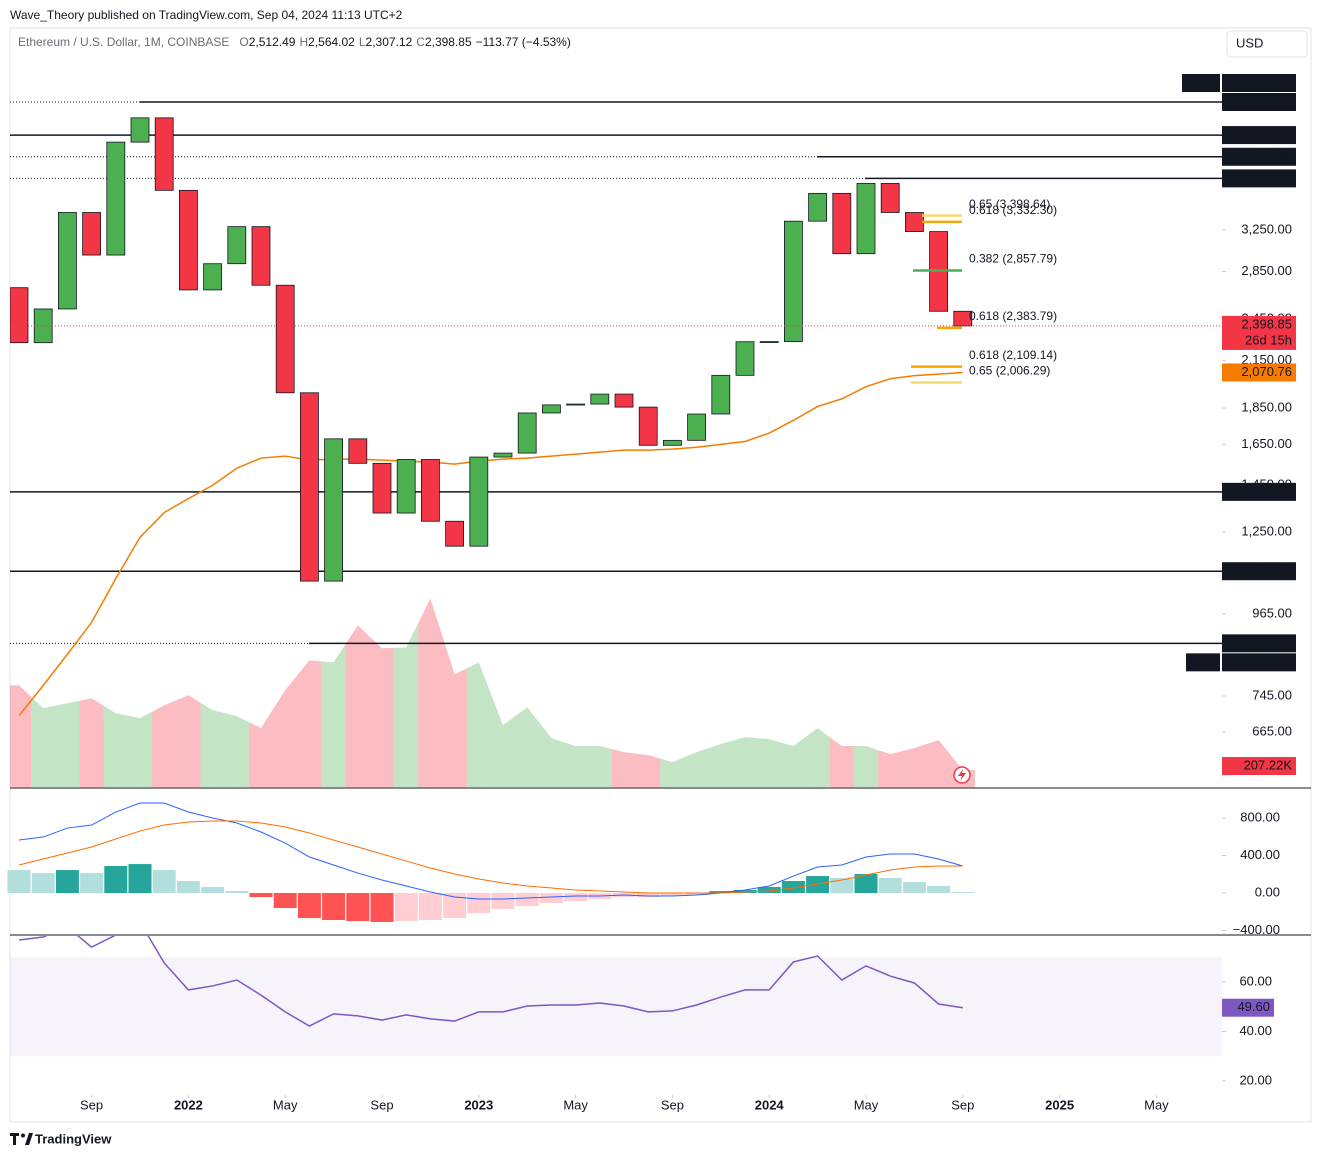 This screenshot has width=1321, height=1161. I want to click on ma-label-box, so click(1259, 372).